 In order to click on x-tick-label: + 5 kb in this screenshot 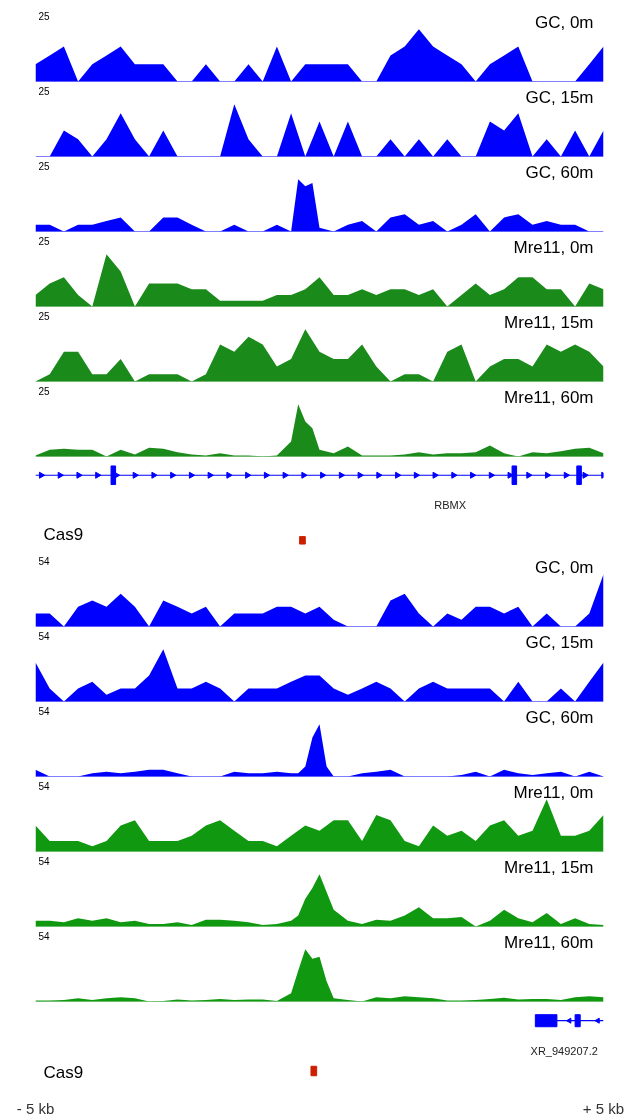, I will do `click(603, 1106)`.